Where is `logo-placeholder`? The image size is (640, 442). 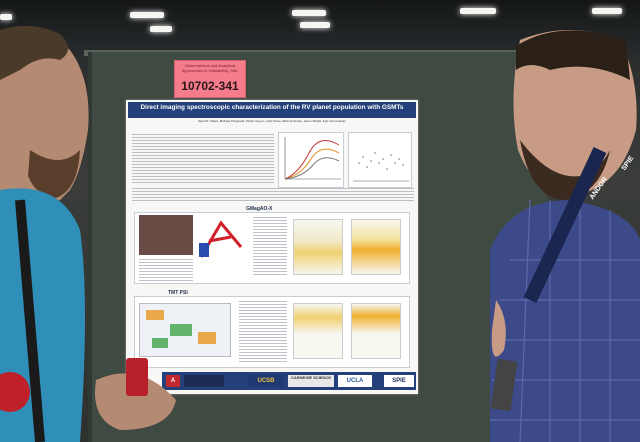
logo-placeholder is located at coordinates (204, 381).